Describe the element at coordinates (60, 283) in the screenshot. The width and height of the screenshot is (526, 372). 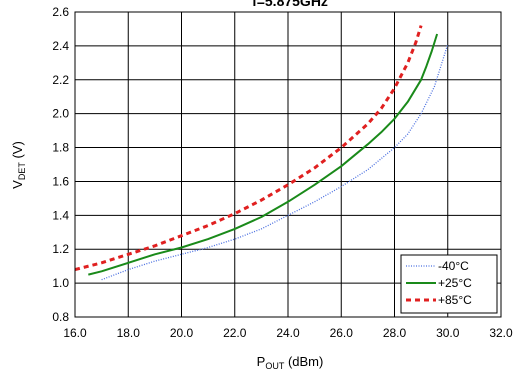
I see `y-tick-label: 1.0` at that location.